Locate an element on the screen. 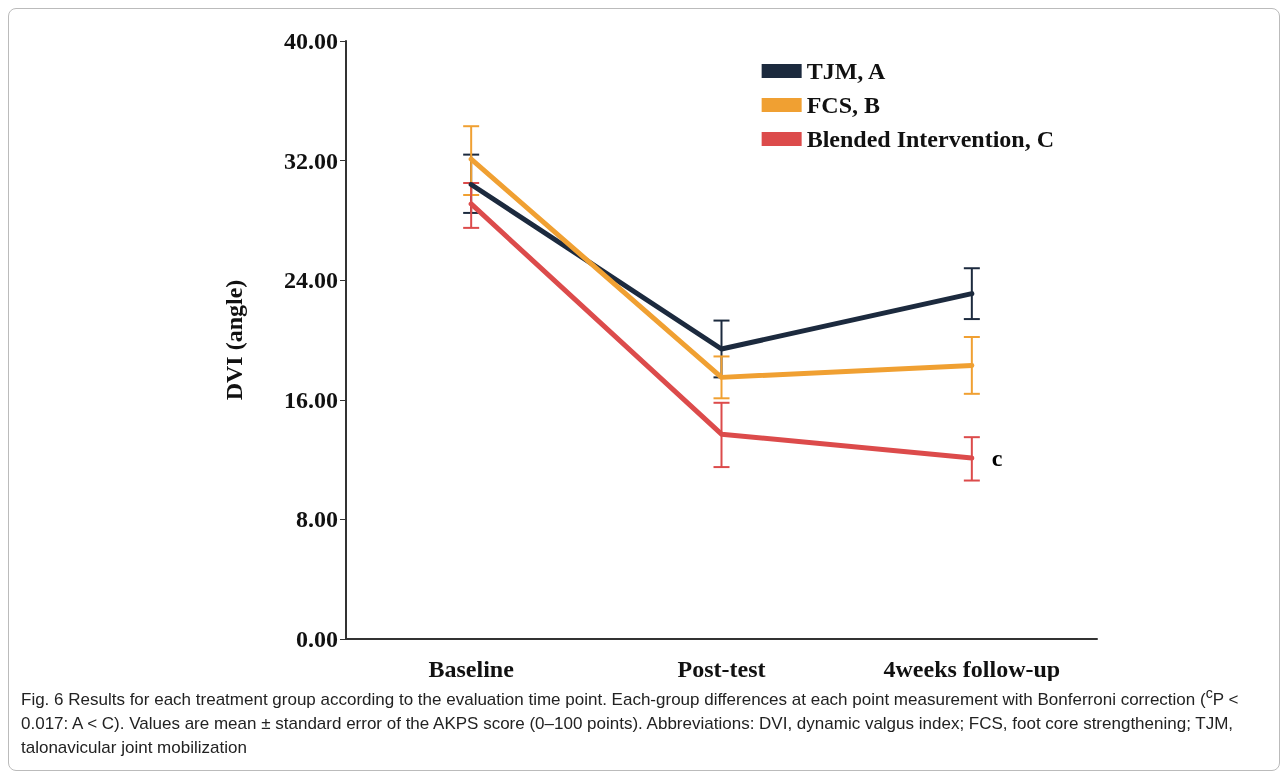 Image resolution: width=1287 pixels, height=772 pixels. x-tick-label: Post-test is located at coordinates (721, 669).